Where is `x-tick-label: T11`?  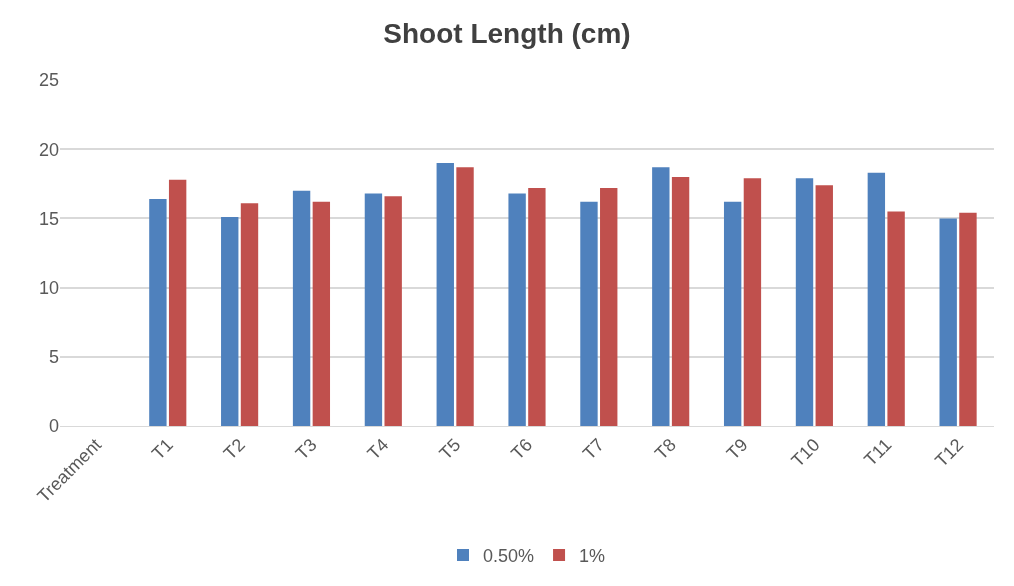
x-tick-label: T11 is located at coordinates (878, 452).